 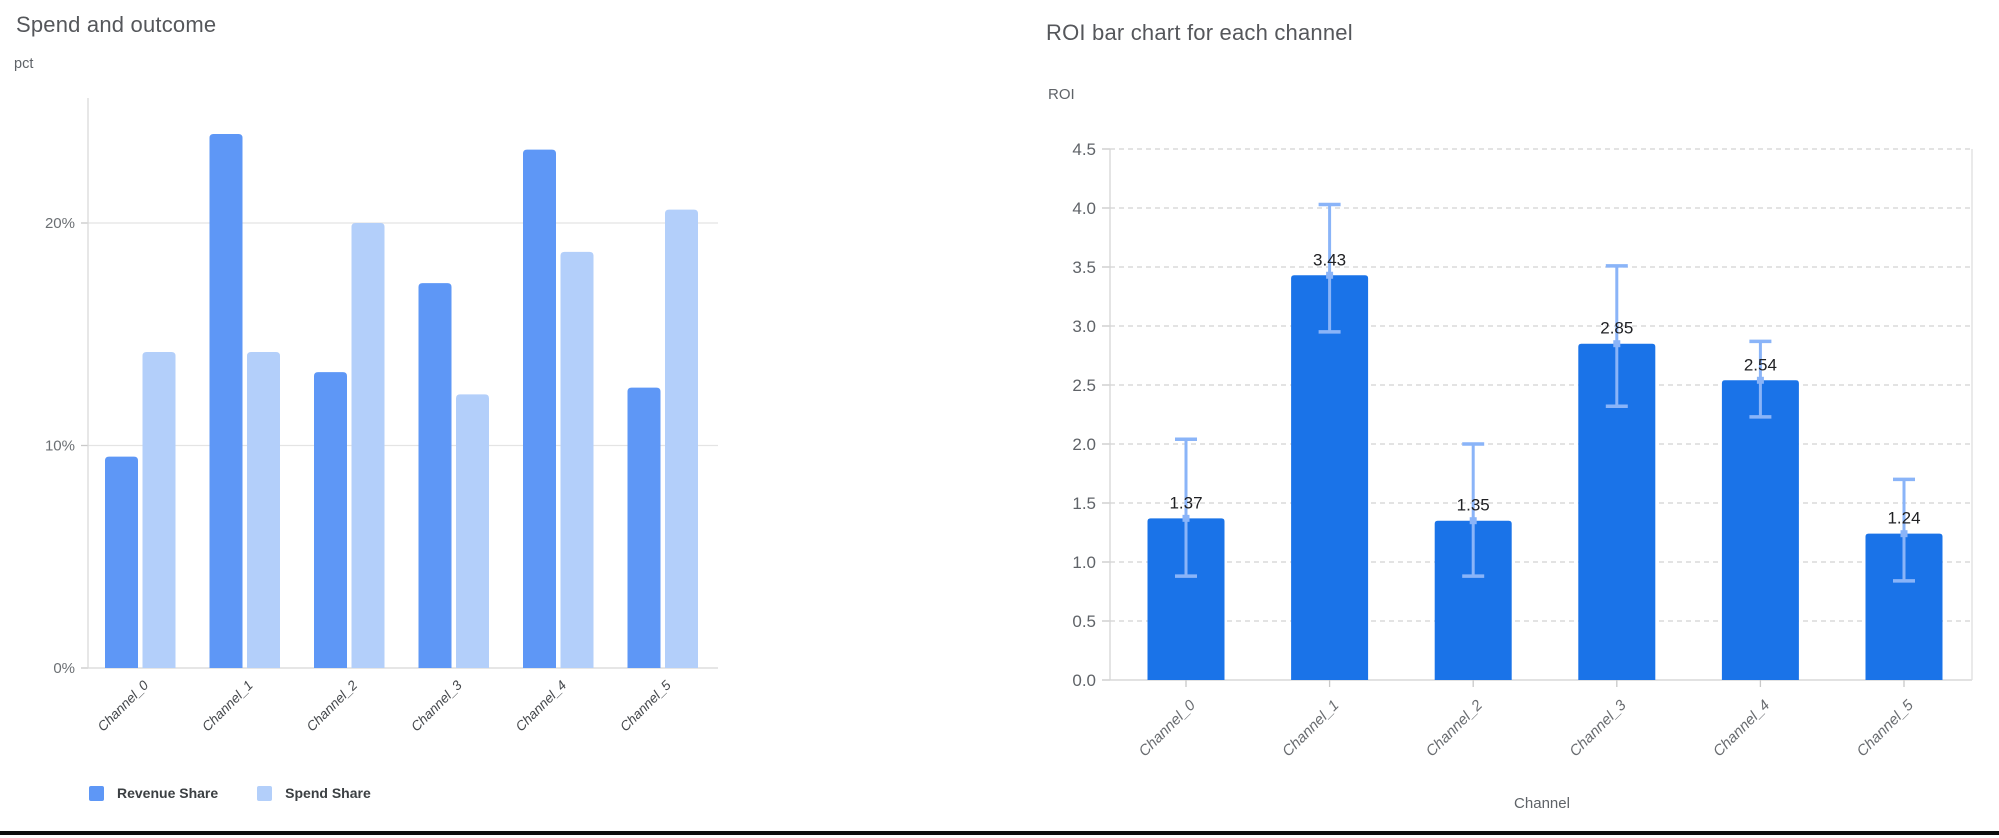 What do you see at coordinates (1616, 328) in the screenshot?
I see `bar-value-label: 2.85` at bounding box center [1616, 328].